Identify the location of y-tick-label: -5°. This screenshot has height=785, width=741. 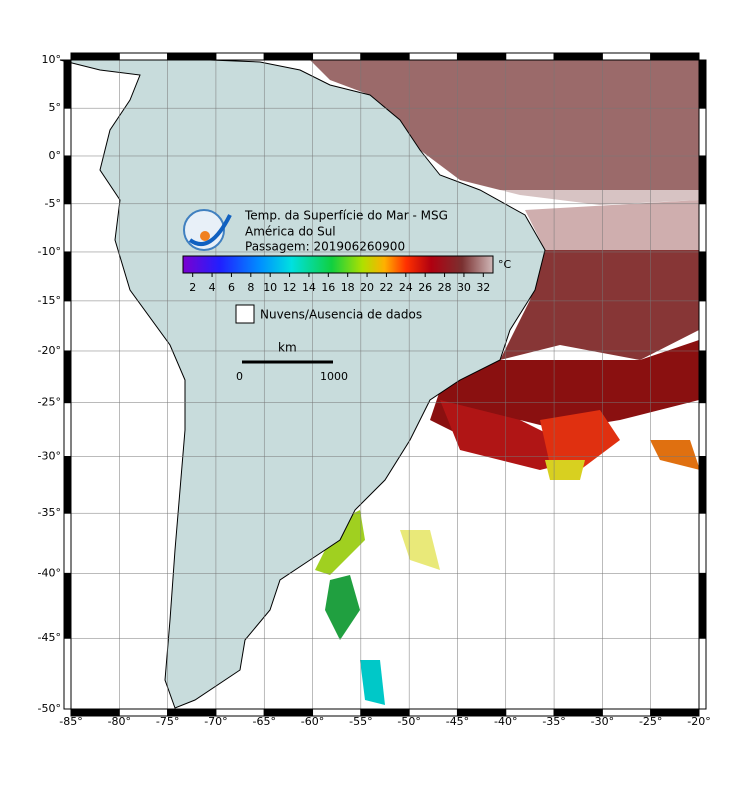
(53, 203).